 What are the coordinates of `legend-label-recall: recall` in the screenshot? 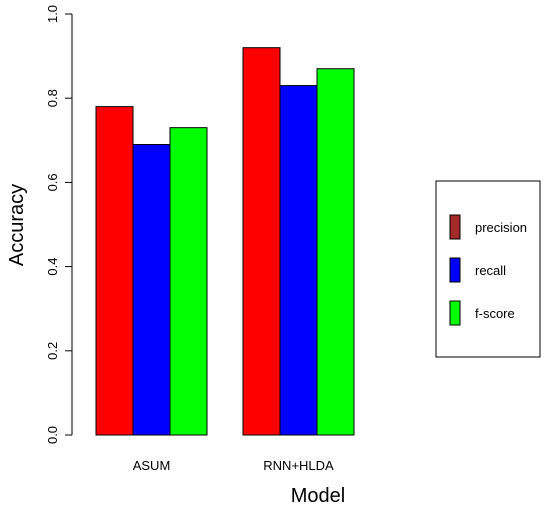 It's located at (490, 270).